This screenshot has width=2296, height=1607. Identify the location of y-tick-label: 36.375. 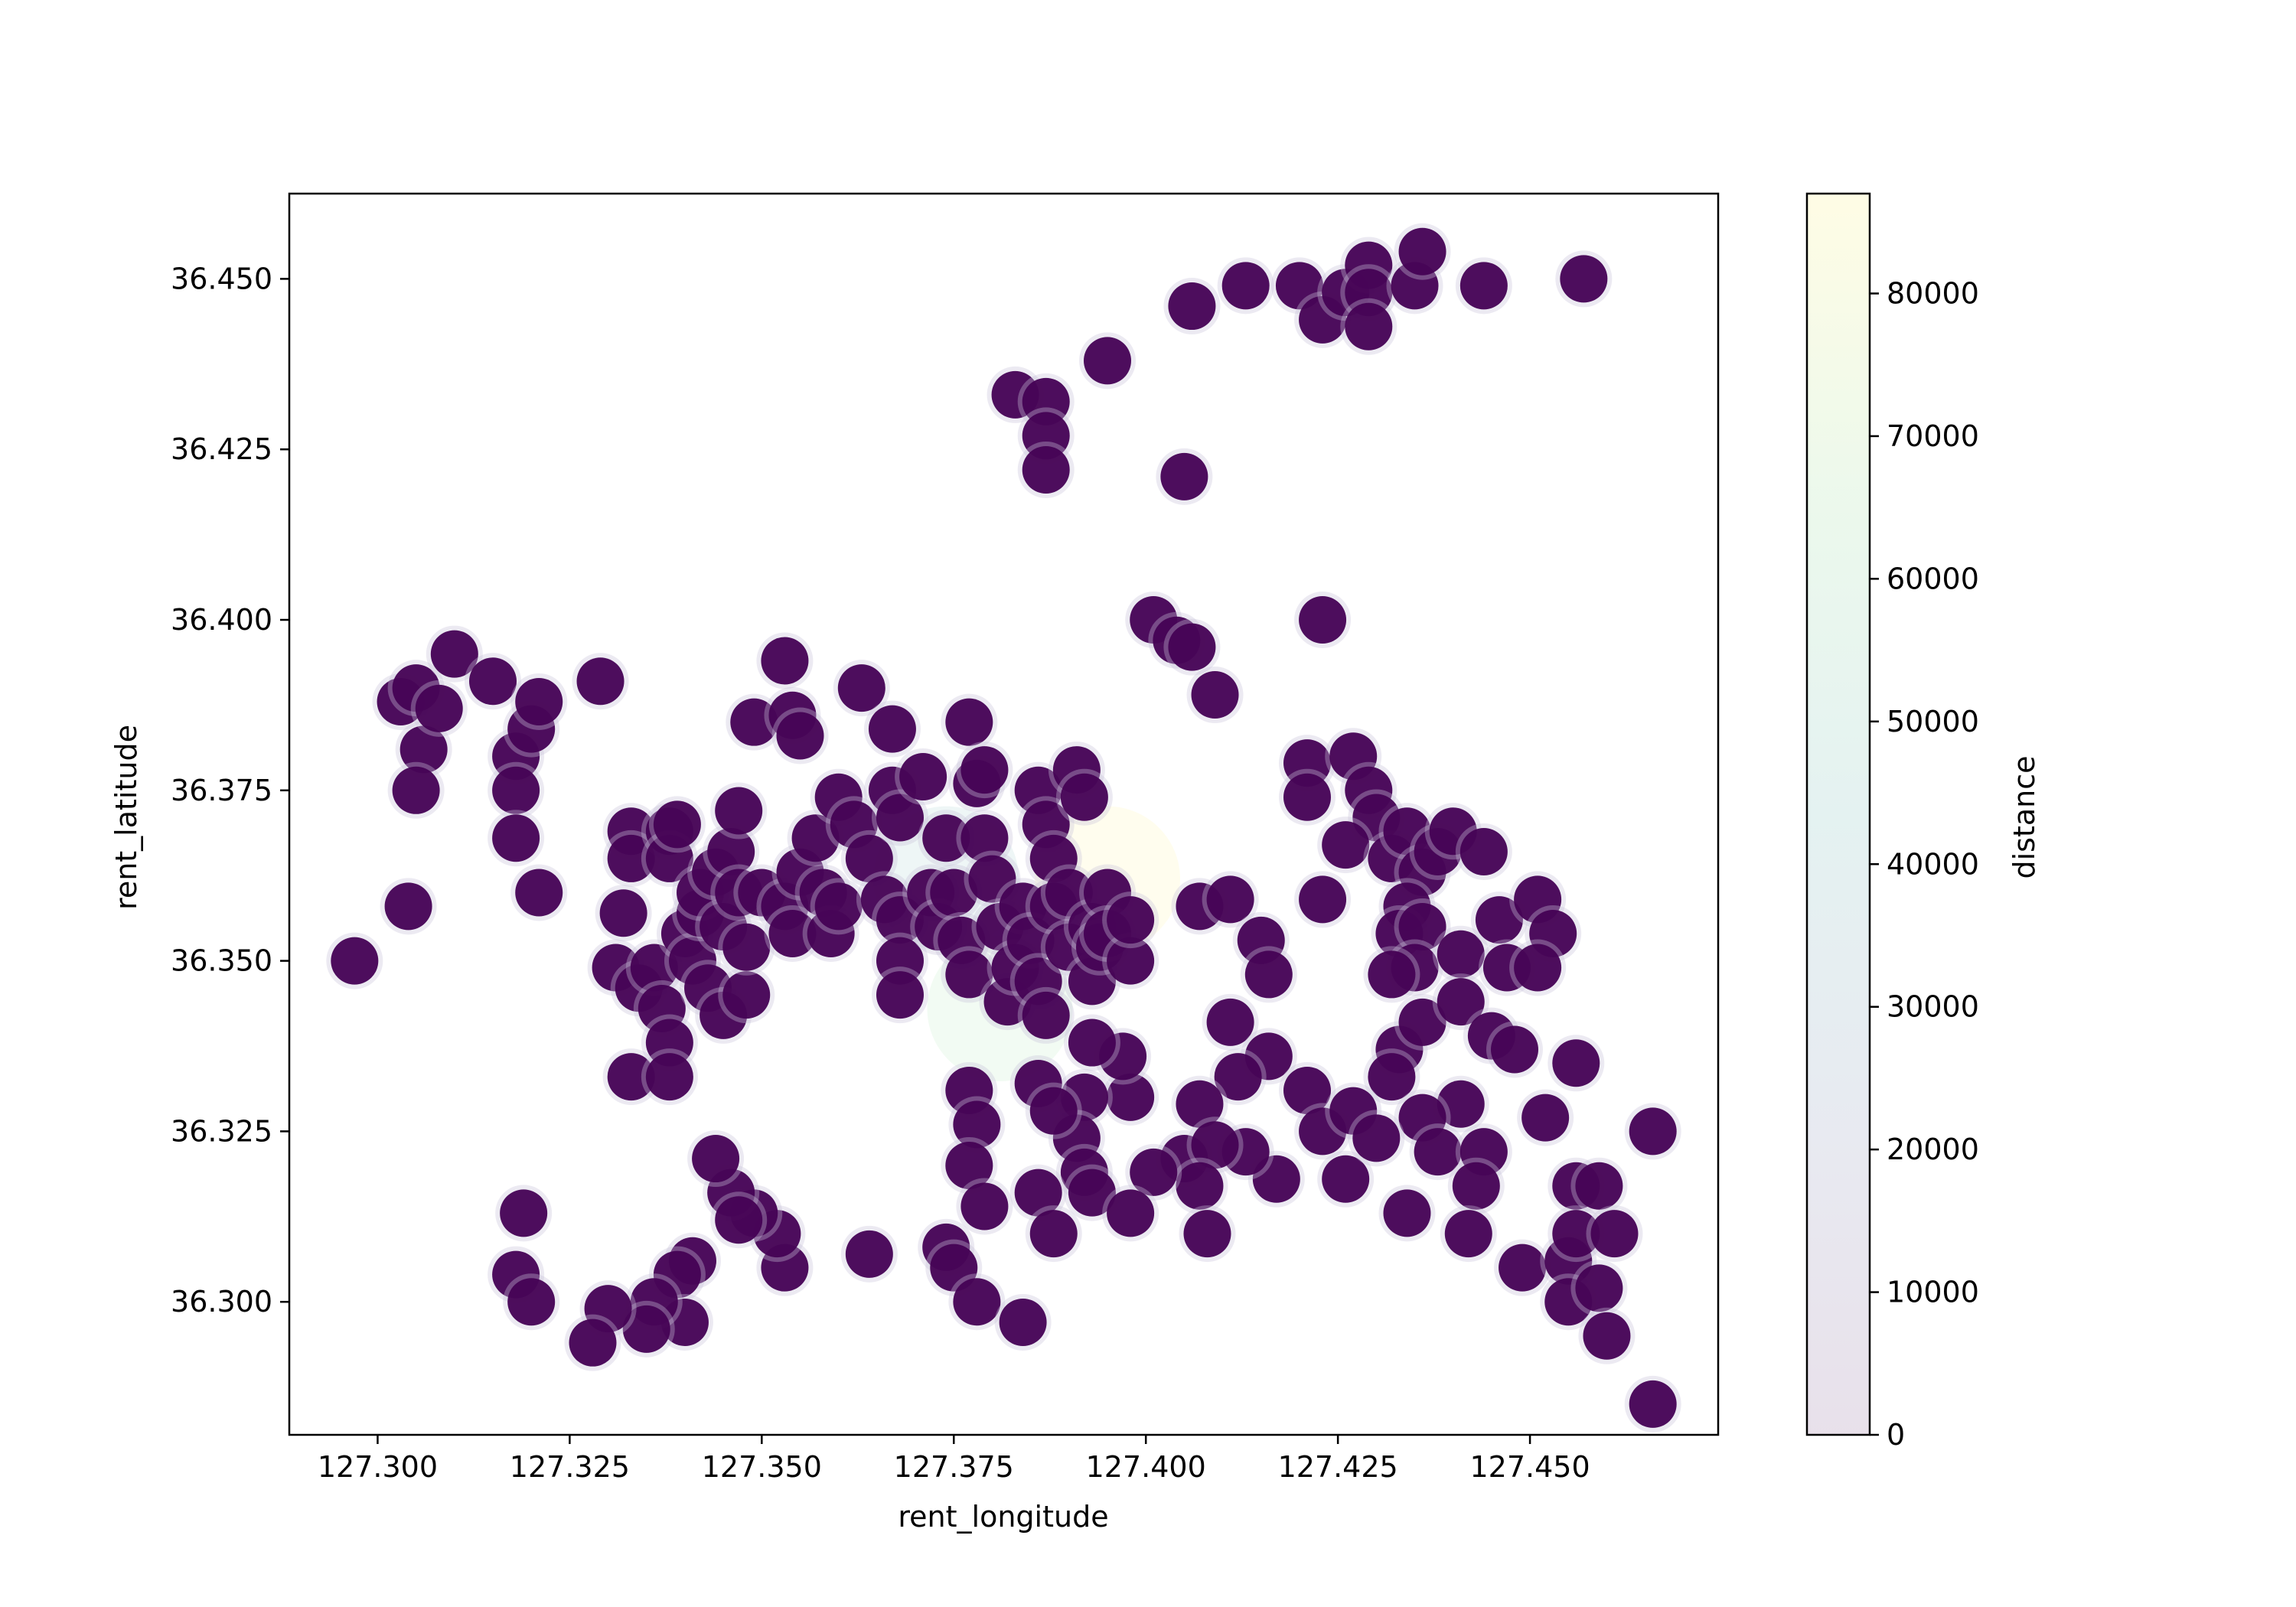
(221, 790).